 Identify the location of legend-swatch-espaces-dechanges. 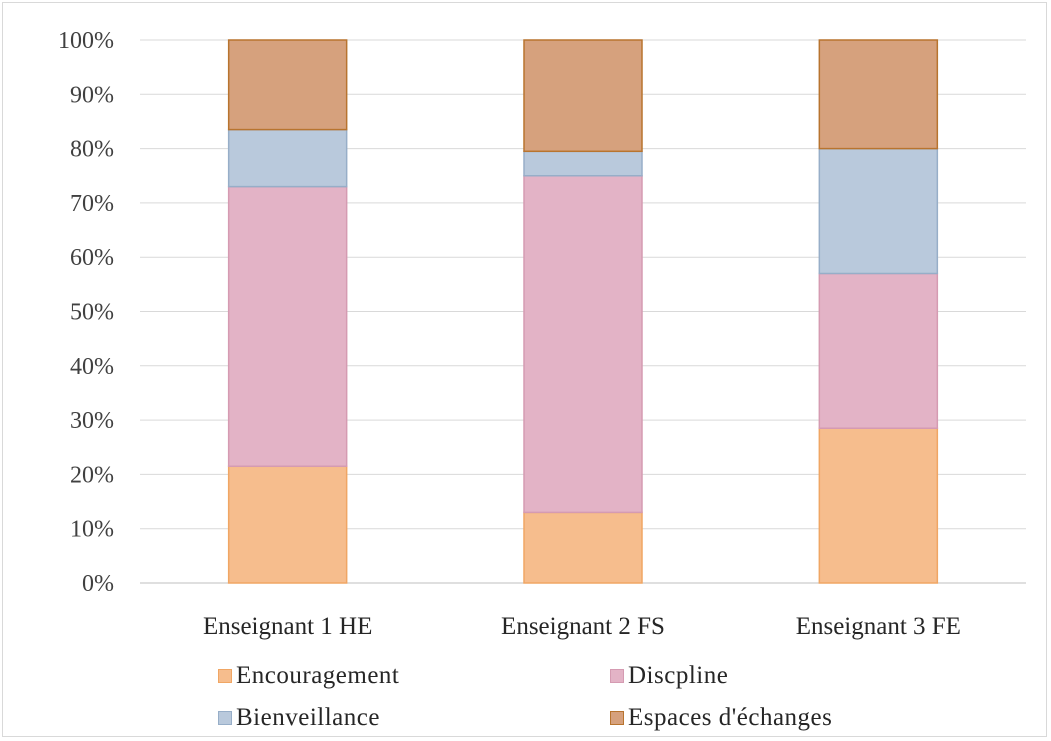
(617, 718).